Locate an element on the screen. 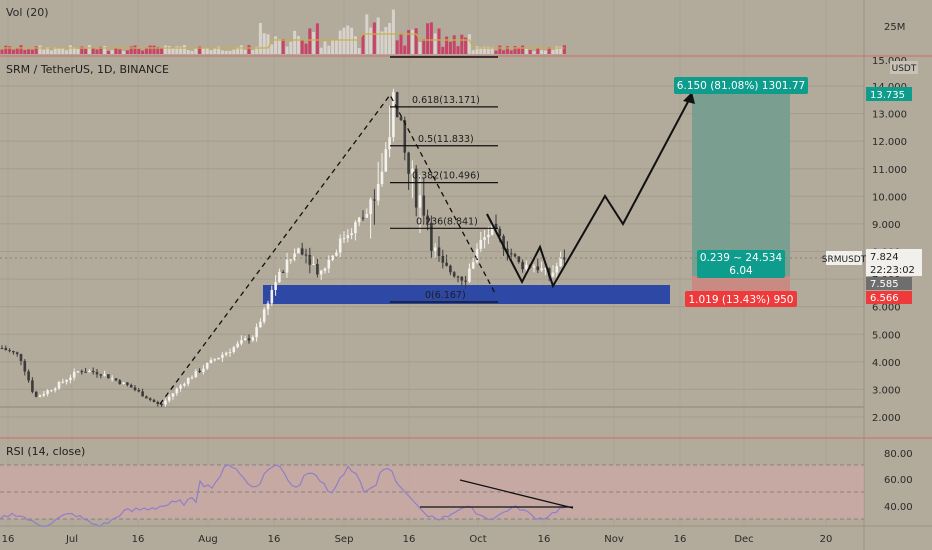 The image size is (932, 550). ticker-badge-bg is located at coordinates (844, 258).